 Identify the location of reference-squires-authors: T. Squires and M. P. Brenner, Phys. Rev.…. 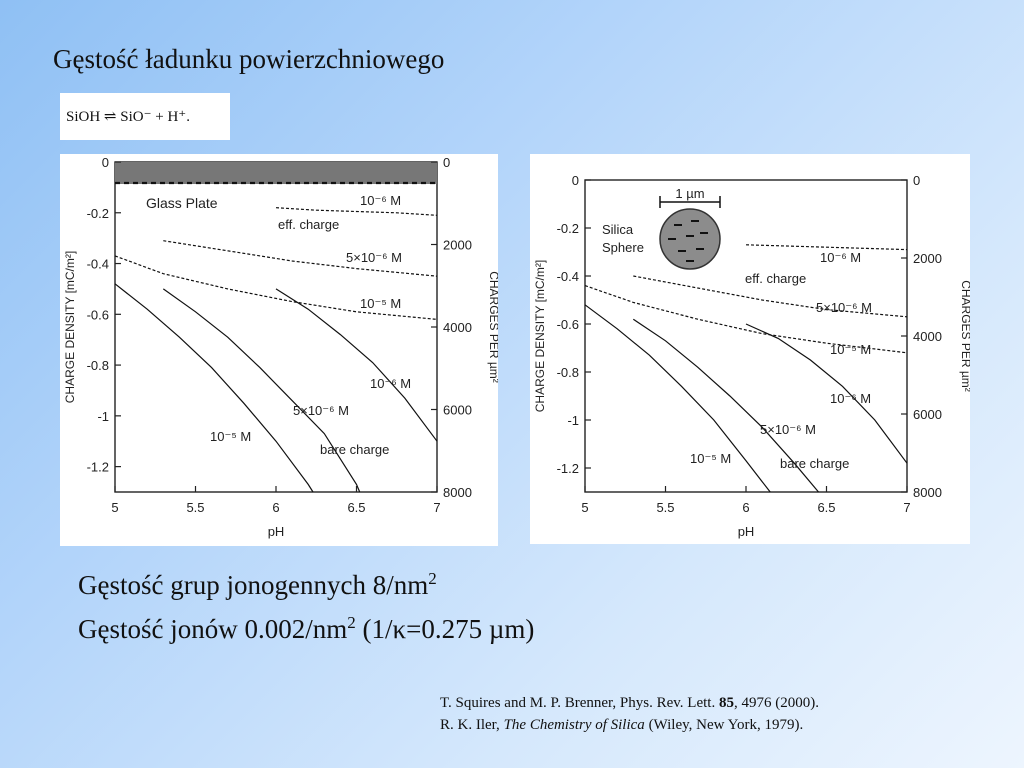
(579, 703).